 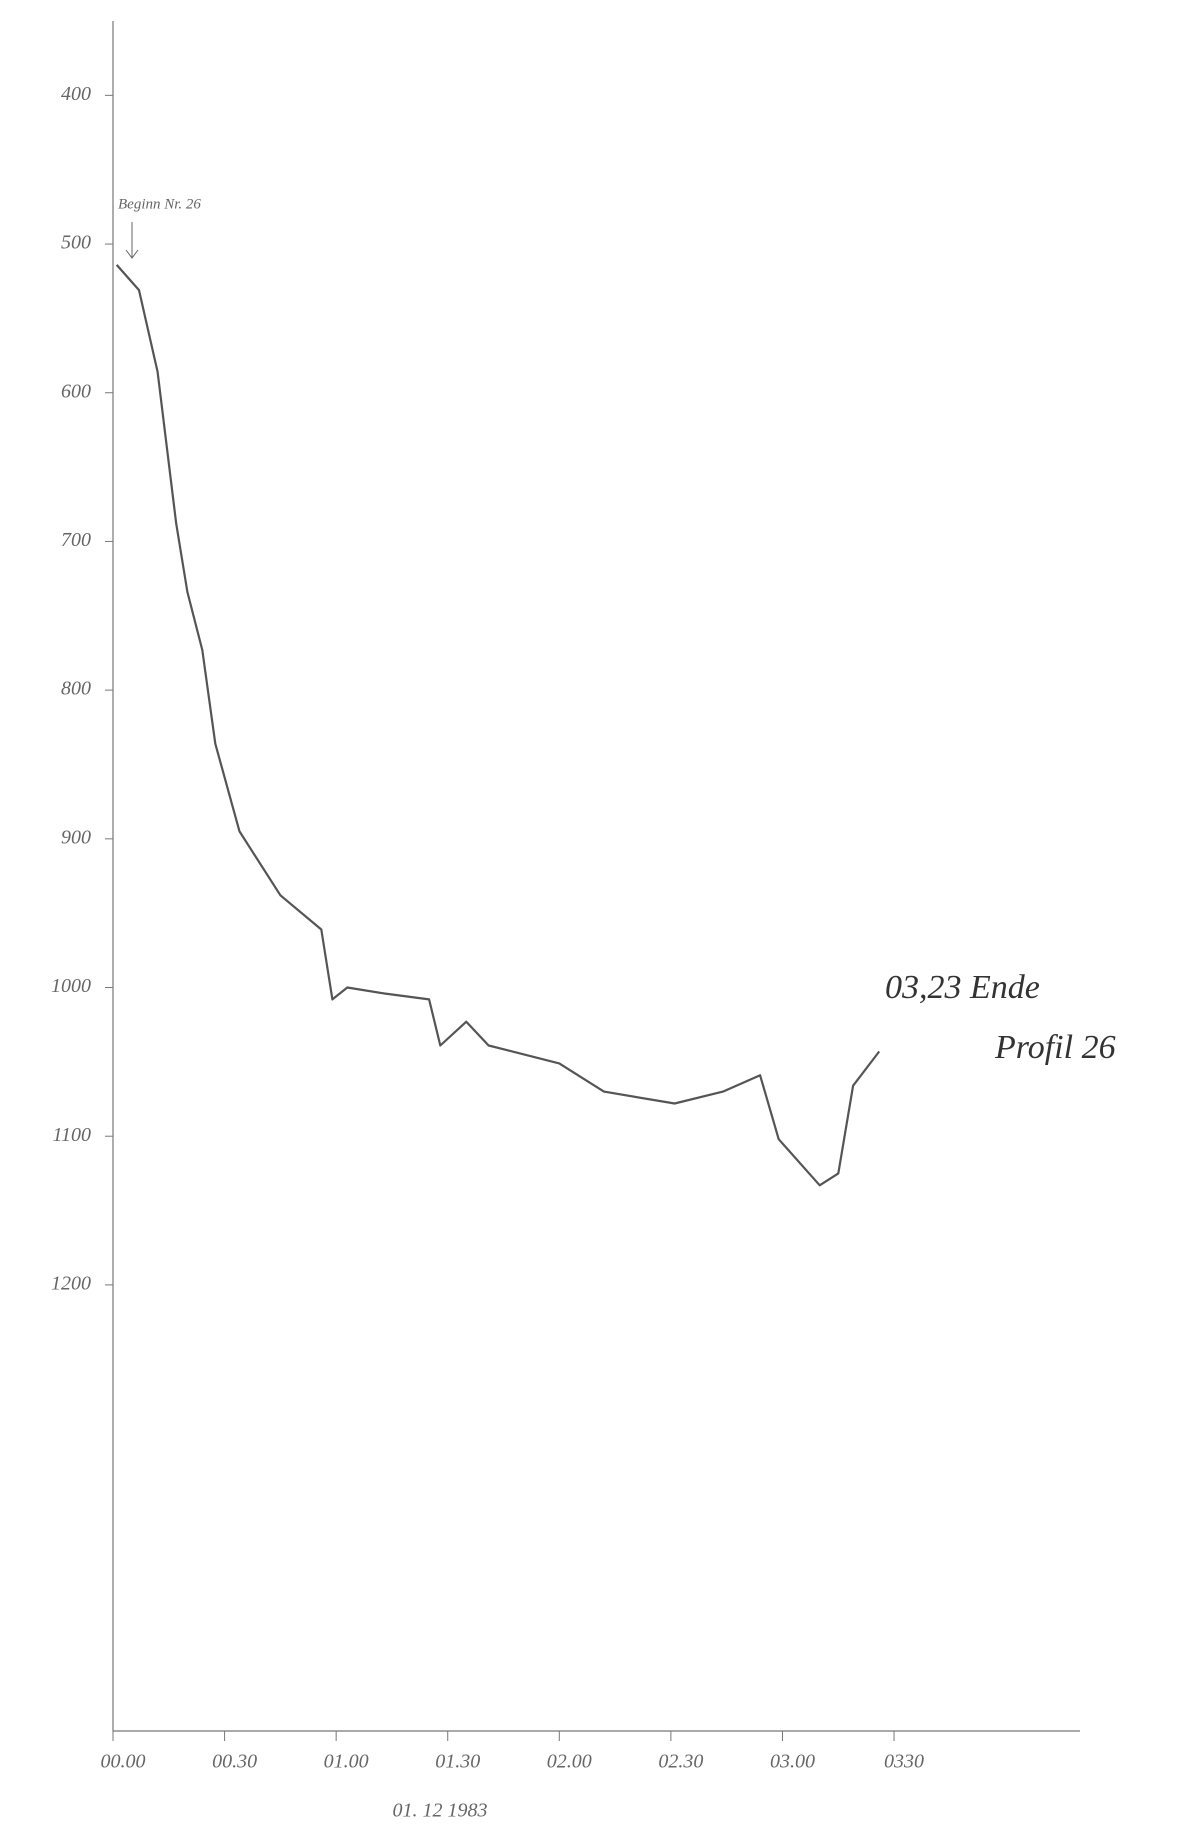 I want to click on x-tick-label: 0330, so click(x=904, y=1762).